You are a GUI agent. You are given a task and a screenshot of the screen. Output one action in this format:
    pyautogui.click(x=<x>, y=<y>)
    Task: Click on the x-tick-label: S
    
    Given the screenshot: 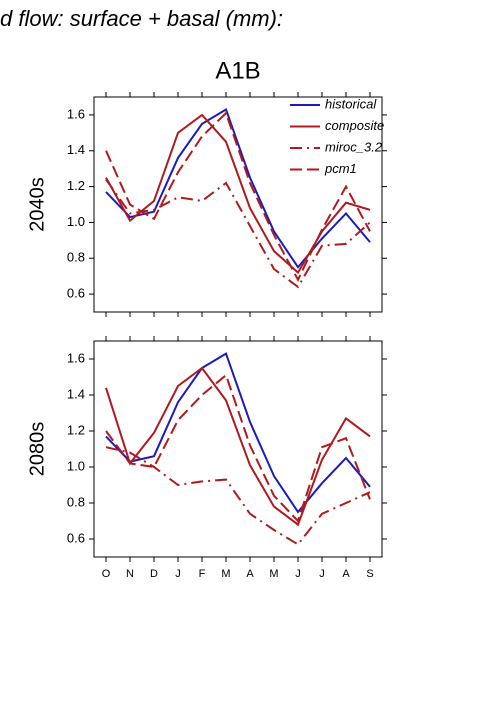 What is the action you would take?
    pyautogui.click(x=369, y=574)
    